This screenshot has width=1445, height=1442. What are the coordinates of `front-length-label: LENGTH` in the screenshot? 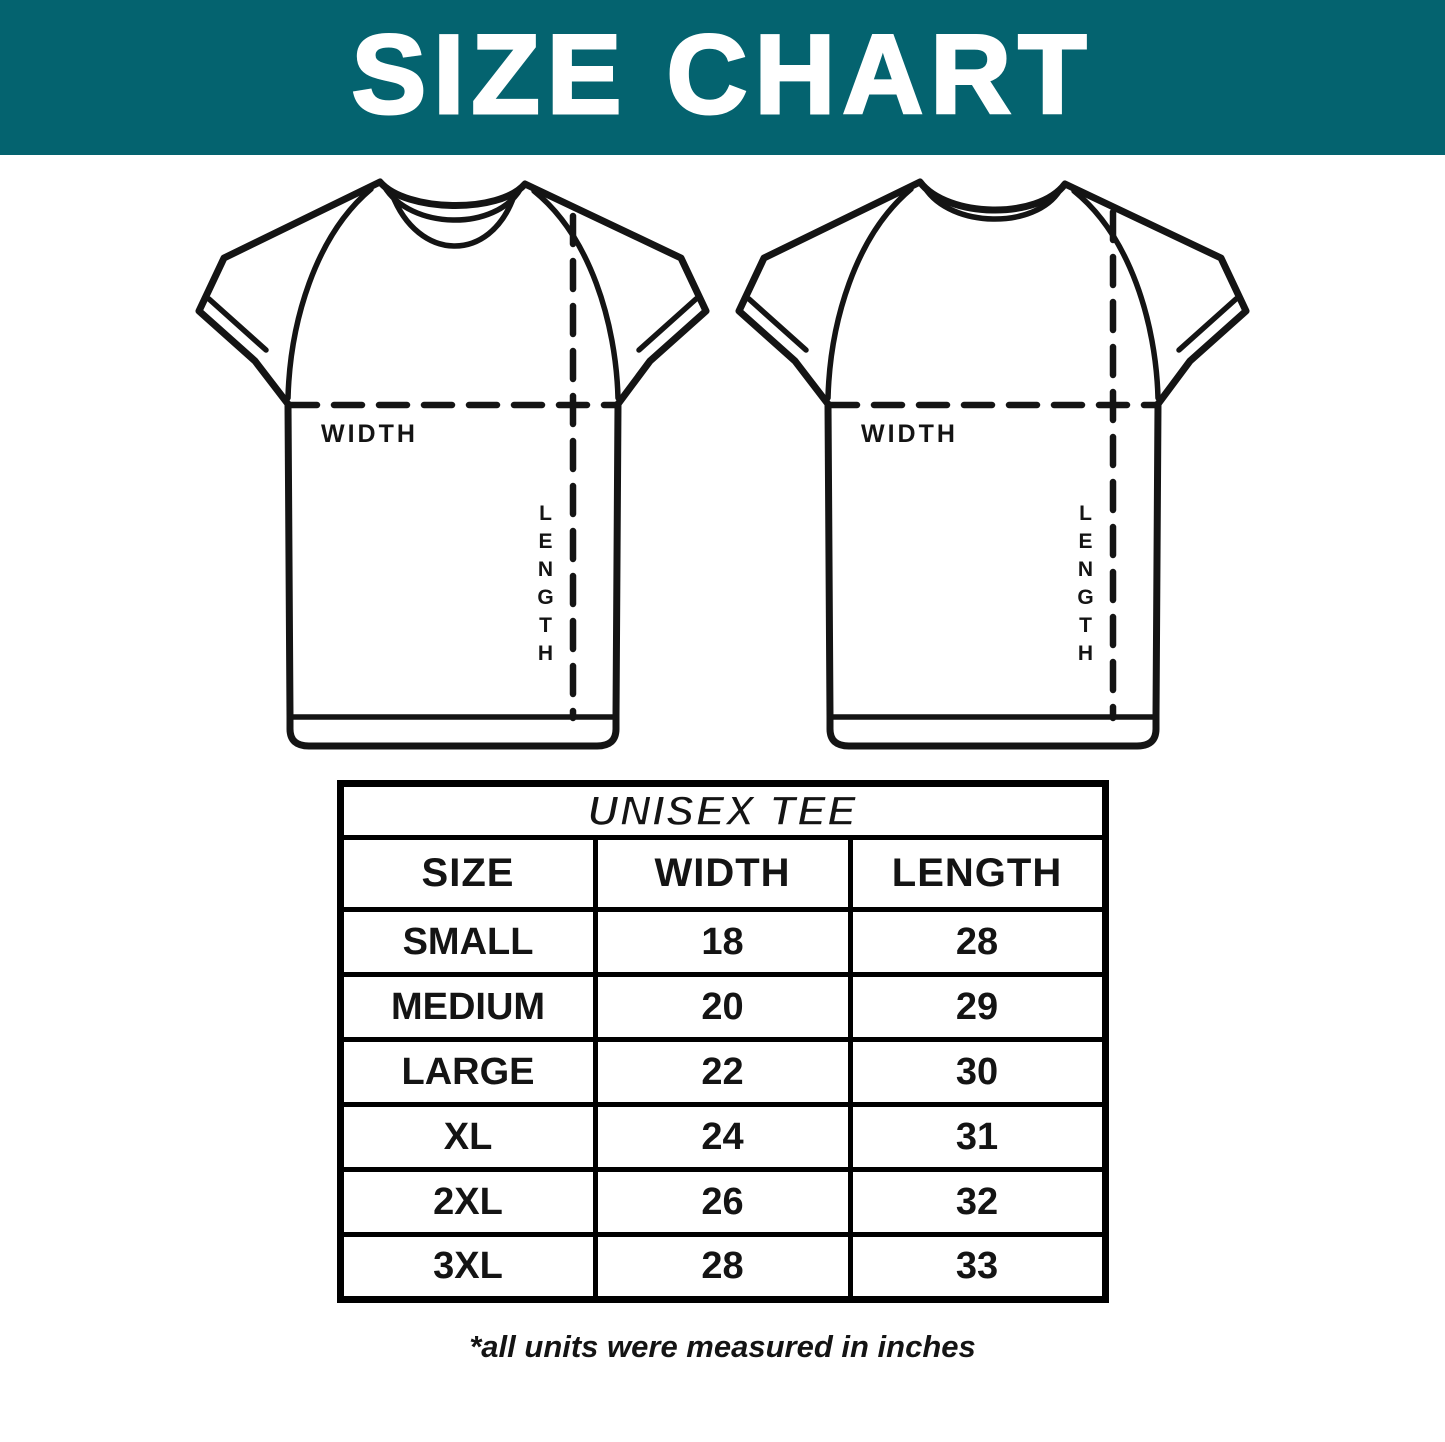 It's located at (545, 586).